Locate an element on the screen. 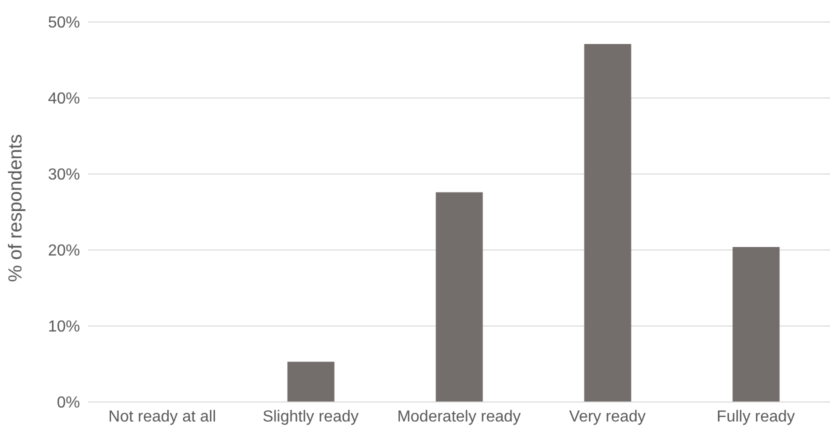  y-tick-label: 0% is located at coordinates (68, 403).